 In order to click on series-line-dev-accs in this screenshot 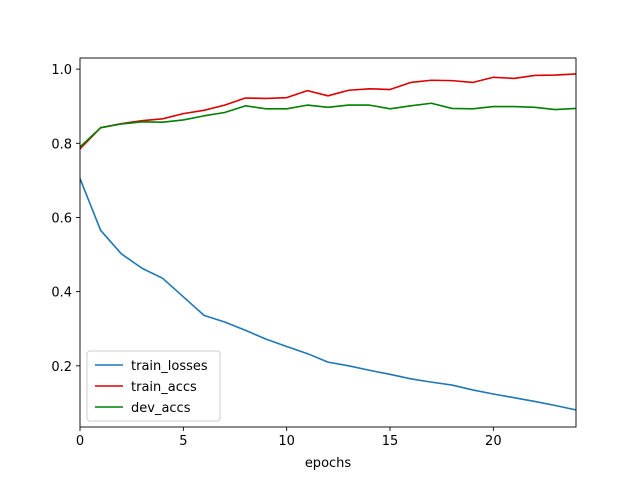, I will do `click(328, 125)`.